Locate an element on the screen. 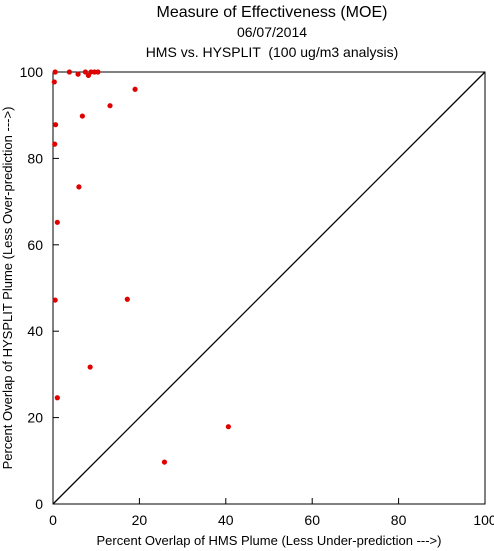 The width and height of the screenshot is (494, 551). y-tick-label: 60 is located at coordinates (35, 245).